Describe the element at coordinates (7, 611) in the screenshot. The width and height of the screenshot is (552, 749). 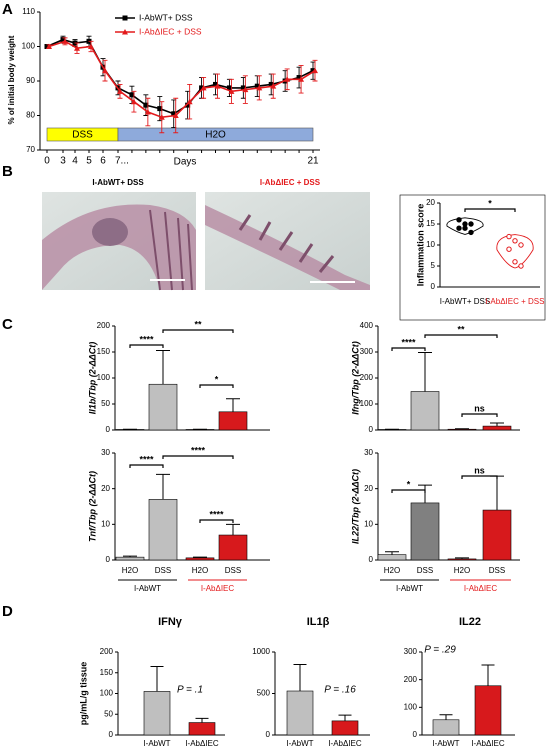
I see `panel-label: D` at that location.